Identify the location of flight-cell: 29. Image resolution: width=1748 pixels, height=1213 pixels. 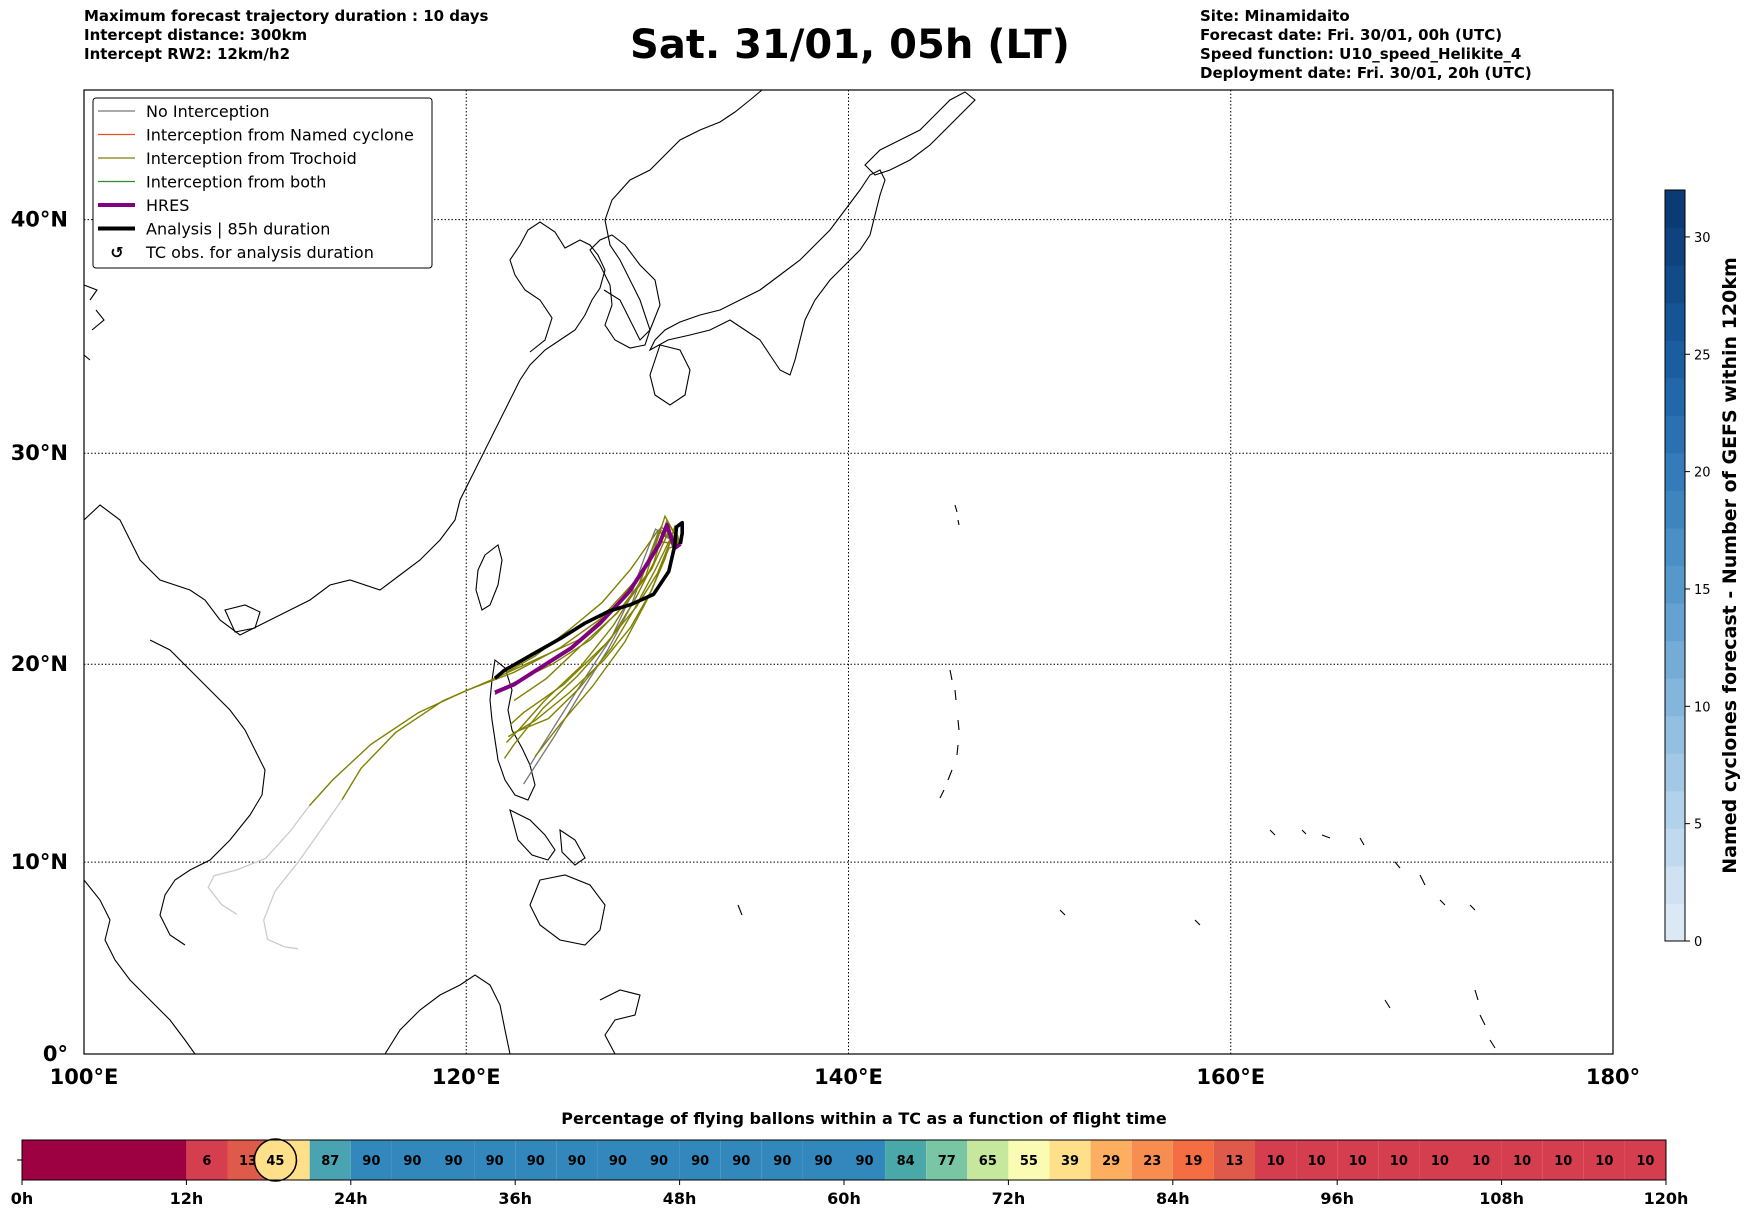
(1111, 1160).